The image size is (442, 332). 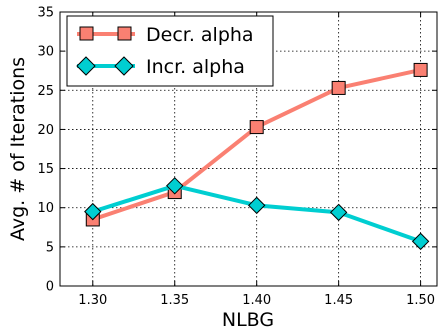 I want to click on y-tick-label: 20, so click(x=45, y=130).